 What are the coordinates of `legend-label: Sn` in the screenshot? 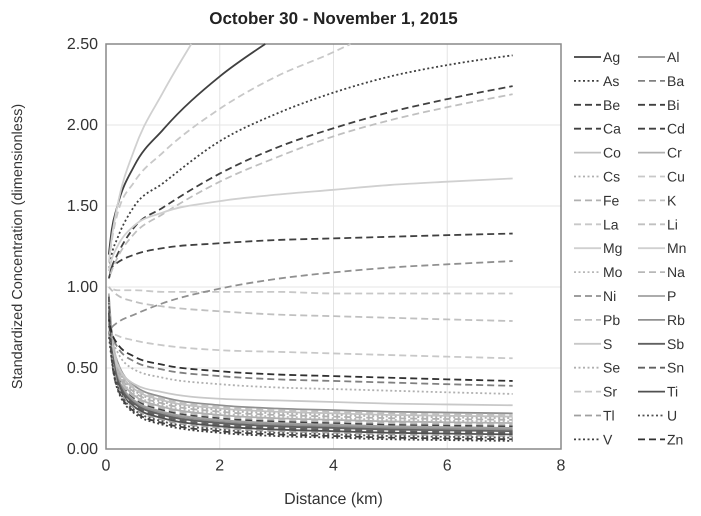 It's located at (675, 368).